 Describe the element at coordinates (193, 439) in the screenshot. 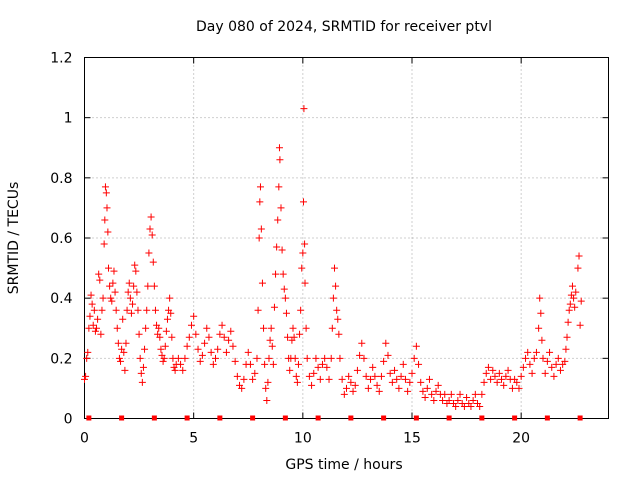

I see `x-tick-label: 5` at that location.